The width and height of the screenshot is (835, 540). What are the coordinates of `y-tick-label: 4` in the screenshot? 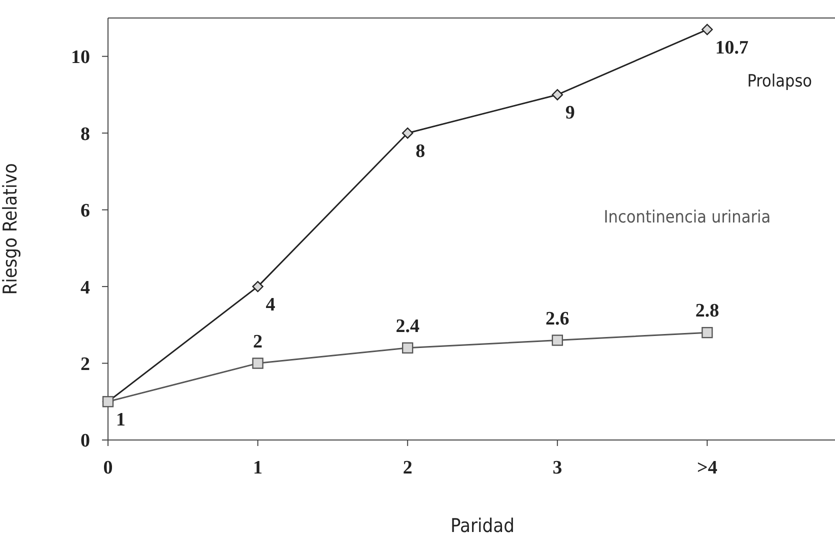 It's located at (85, 287).